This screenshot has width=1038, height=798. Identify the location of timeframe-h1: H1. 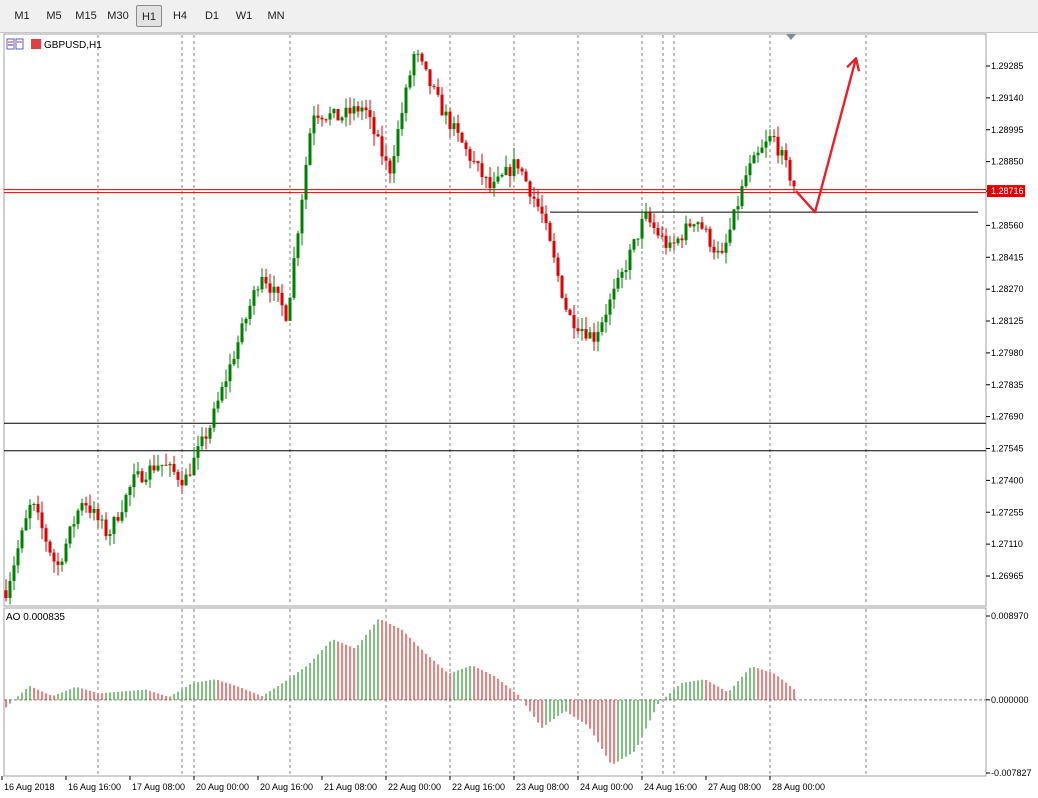
(149, 16).